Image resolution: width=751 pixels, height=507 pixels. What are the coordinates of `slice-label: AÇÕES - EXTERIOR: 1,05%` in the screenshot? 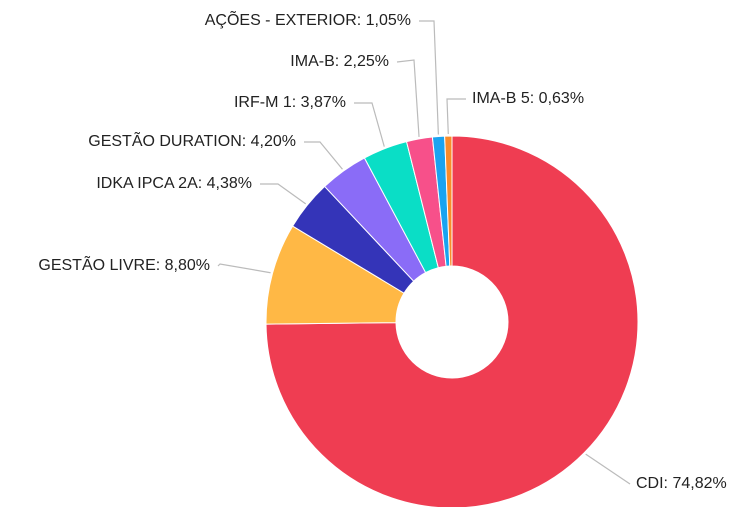 It's located at (308, 19).